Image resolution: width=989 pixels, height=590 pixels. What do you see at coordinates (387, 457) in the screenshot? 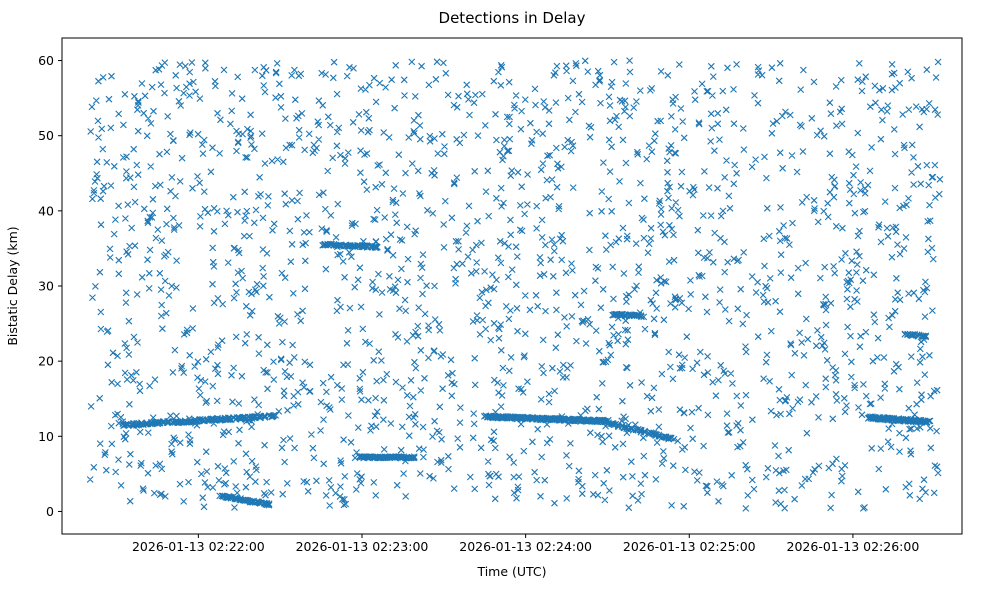
I see `track-flat-7km` at bounding box center [387, 457].